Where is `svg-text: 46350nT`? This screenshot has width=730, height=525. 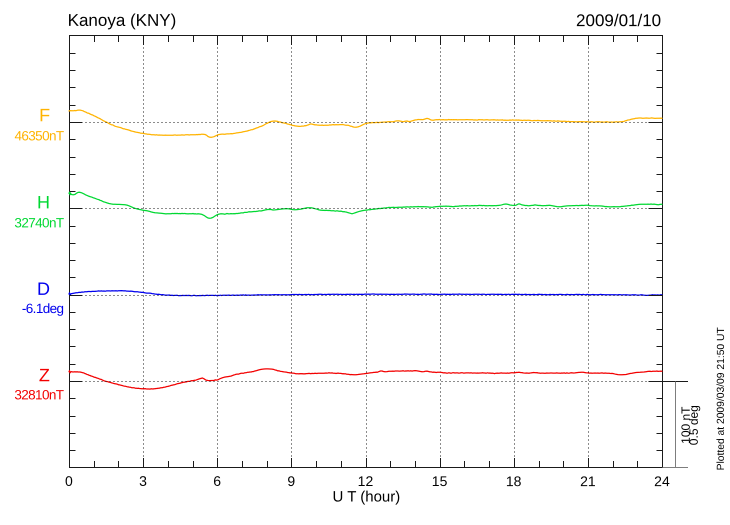 svg-text: 46350nT is located at coordinates (38, 135).